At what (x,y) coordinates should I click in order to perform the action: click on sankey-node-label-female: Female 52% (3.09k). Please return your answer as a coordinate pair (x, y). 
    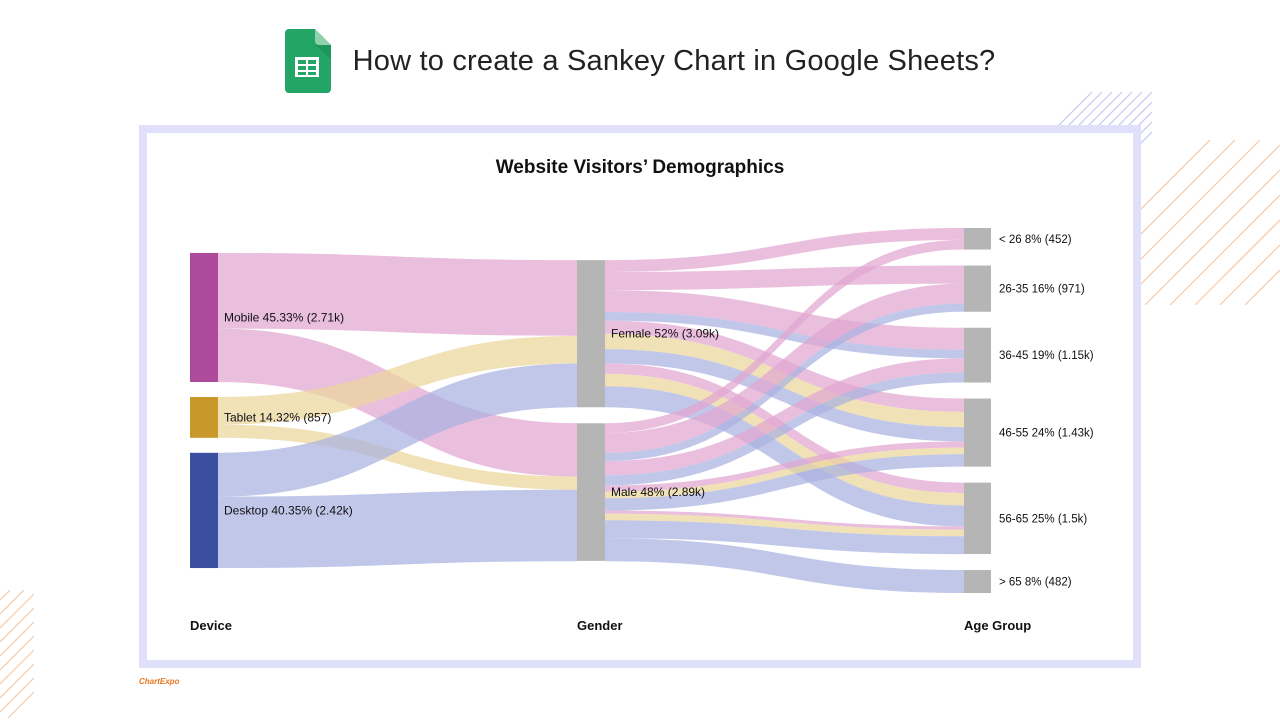
    Looking at the image, I should click on (665, 334).